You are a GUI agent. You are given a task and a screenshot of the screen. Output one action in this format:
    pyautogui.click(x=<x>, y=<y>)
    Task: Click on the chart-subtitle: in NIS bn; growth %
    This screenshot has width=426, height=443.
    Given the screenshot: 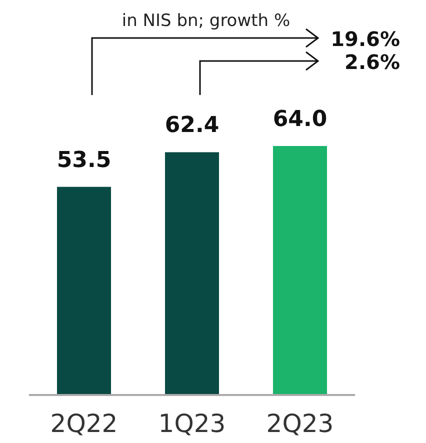 What is the action you would take?
    pyautogui.click(x=206, y=21)
    